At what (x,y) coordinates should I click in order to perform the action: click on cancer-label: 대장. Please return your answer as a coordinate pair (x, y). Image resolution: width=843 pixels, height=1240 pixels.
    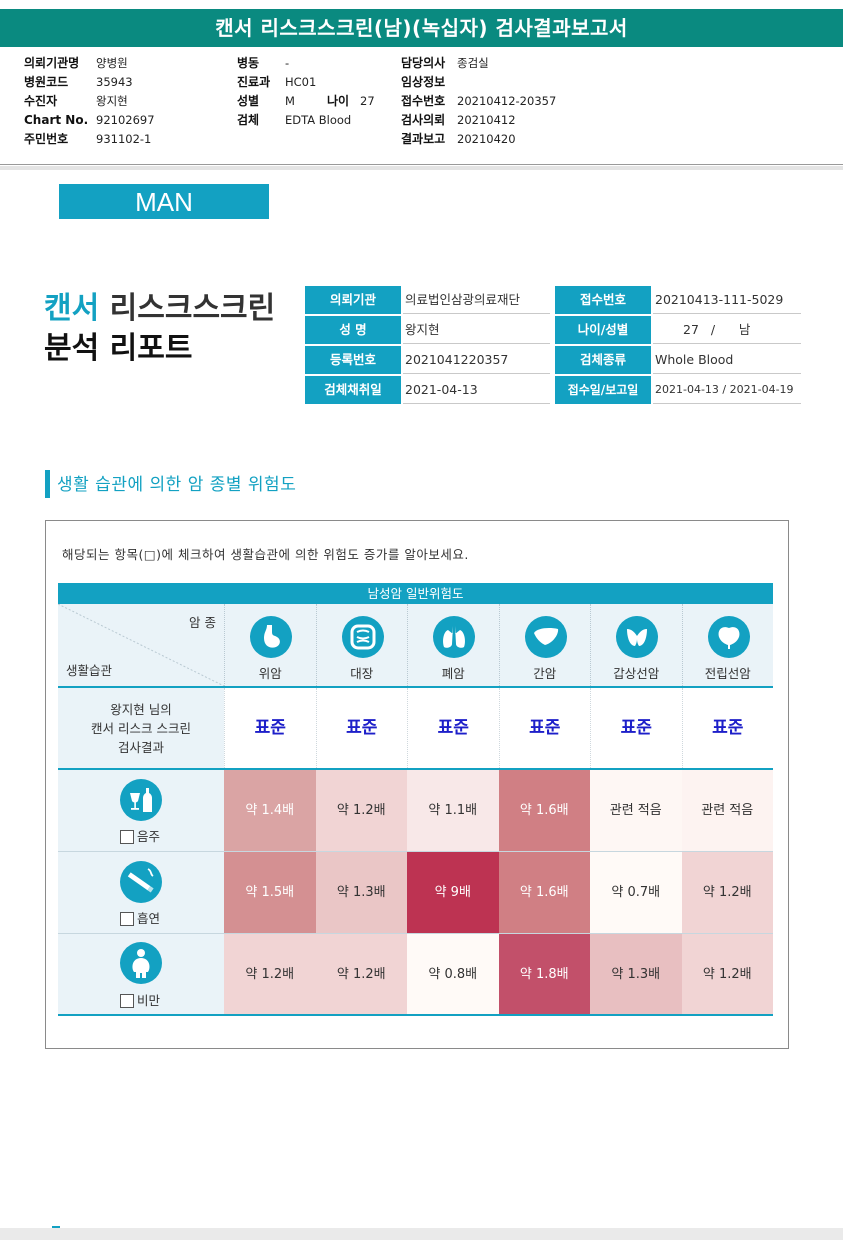
    Looking at the image, I should click on (362, 673).